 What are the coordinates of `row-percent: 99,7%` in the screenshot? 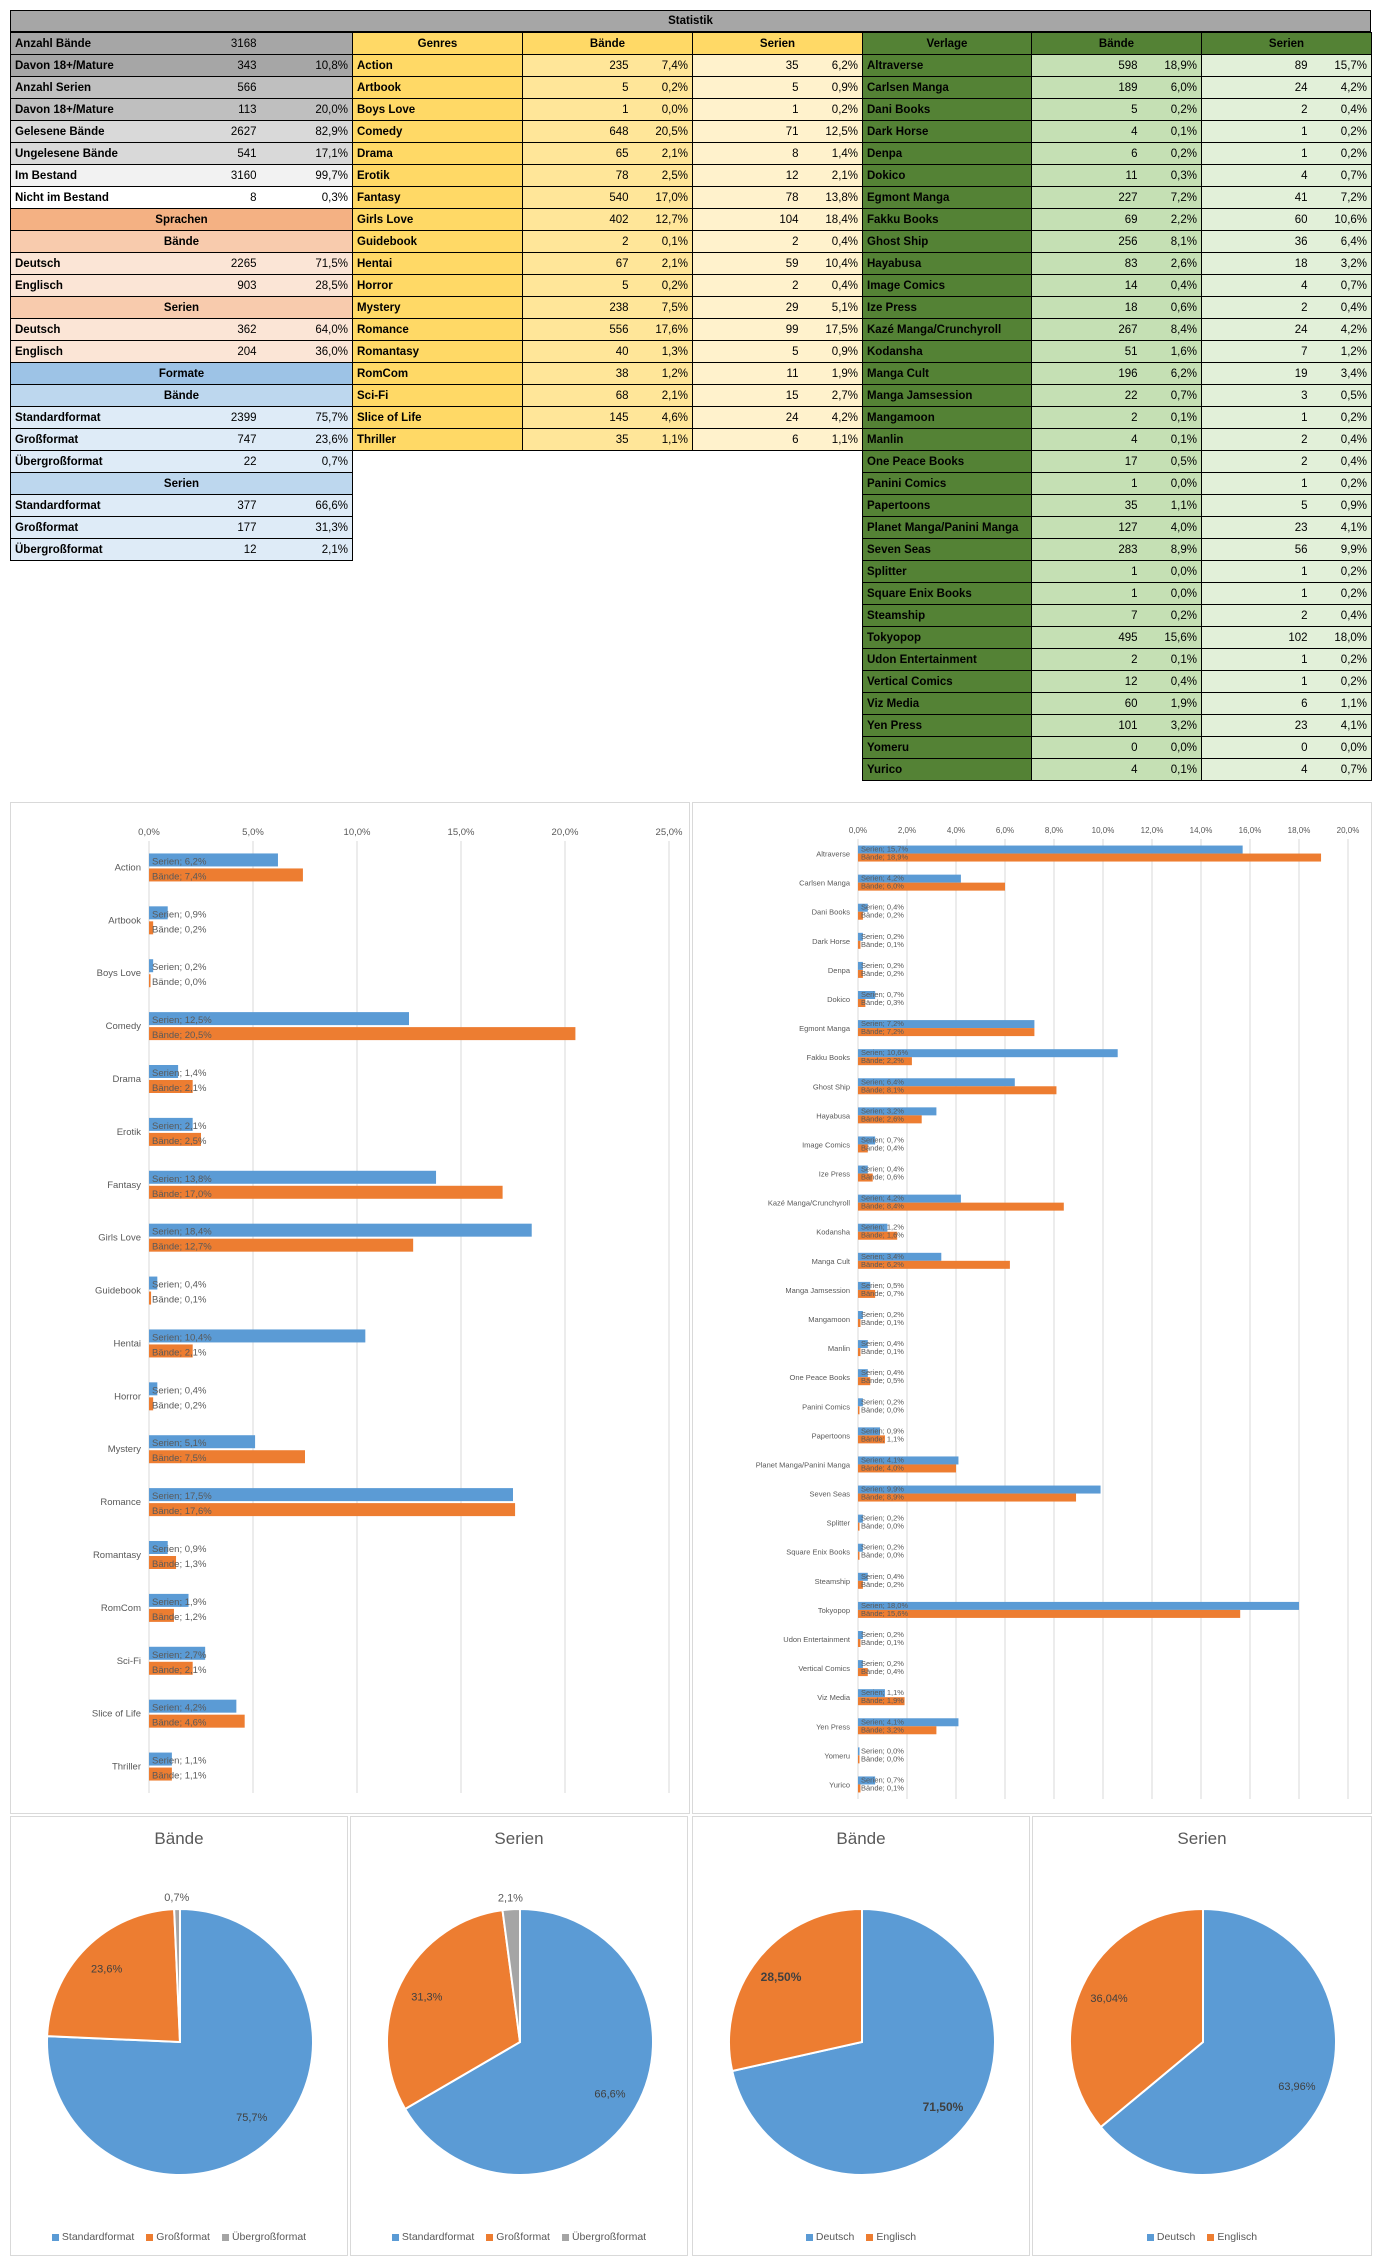 It's located at (306, 175).